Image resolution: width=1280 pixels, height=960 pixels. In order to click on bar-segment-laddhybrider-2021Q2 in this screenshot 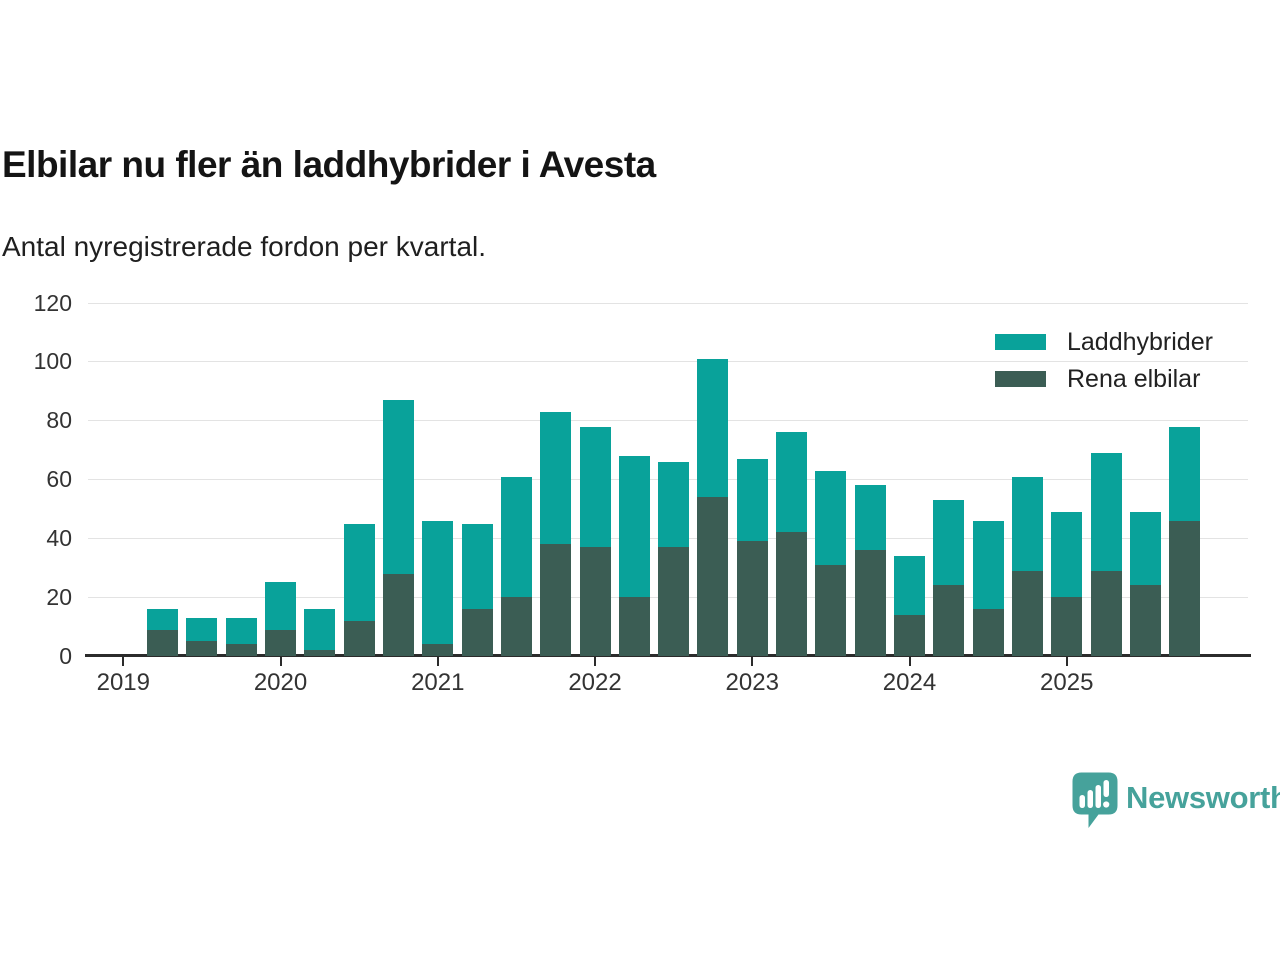, I will do `click(477, 566)`.